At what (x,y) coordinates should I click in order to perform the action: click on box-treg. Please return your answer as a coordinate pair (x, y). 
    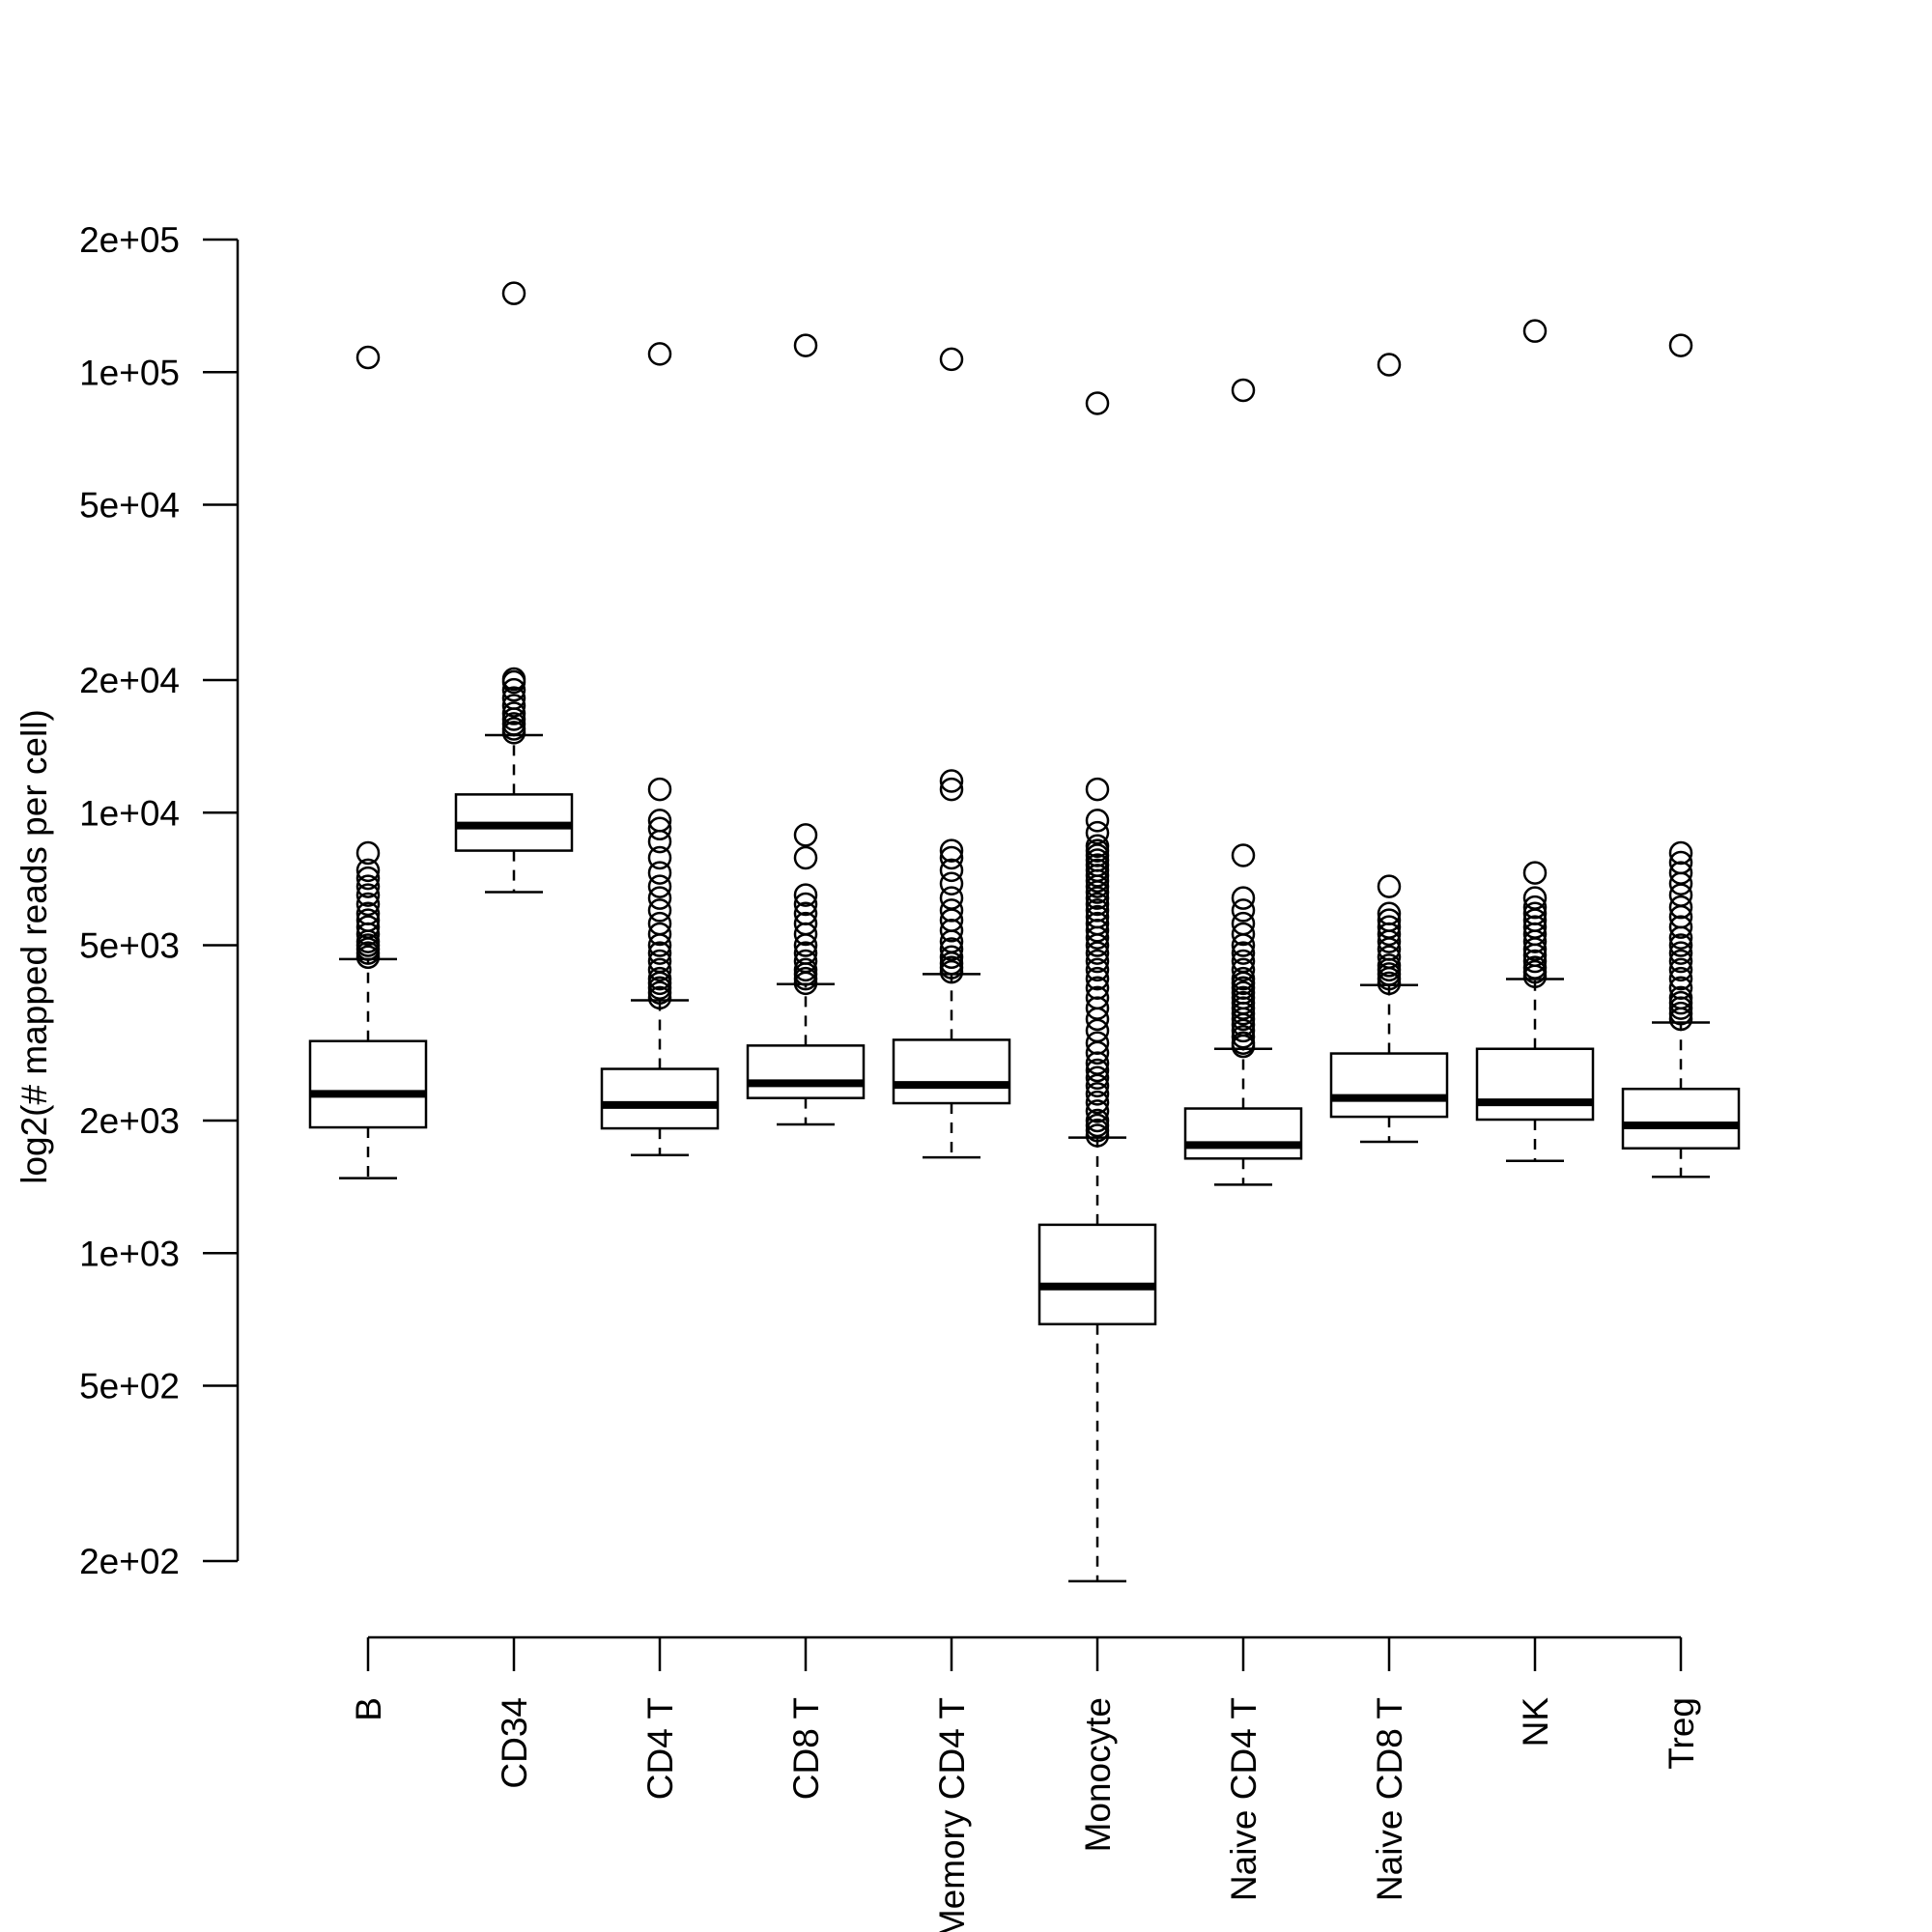
    Looking at the image, I should click on (1681, 756).